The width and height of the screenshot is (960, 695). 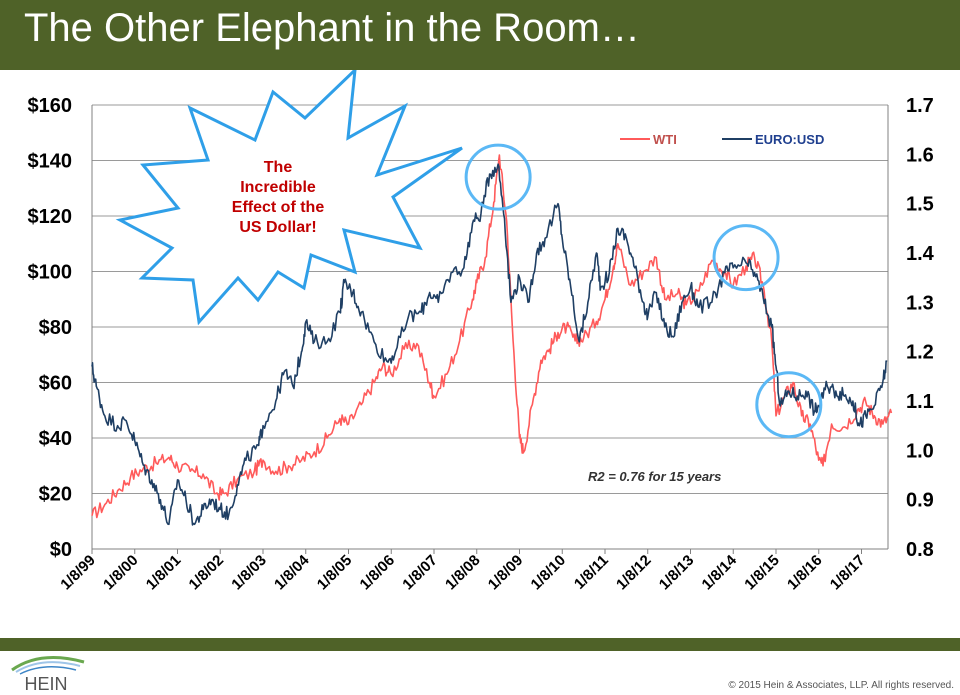 What do you see at coordinates (278, 187) in the screenshot?
I see `callout-text-line: Incredible` at bounding box center [278, 187].